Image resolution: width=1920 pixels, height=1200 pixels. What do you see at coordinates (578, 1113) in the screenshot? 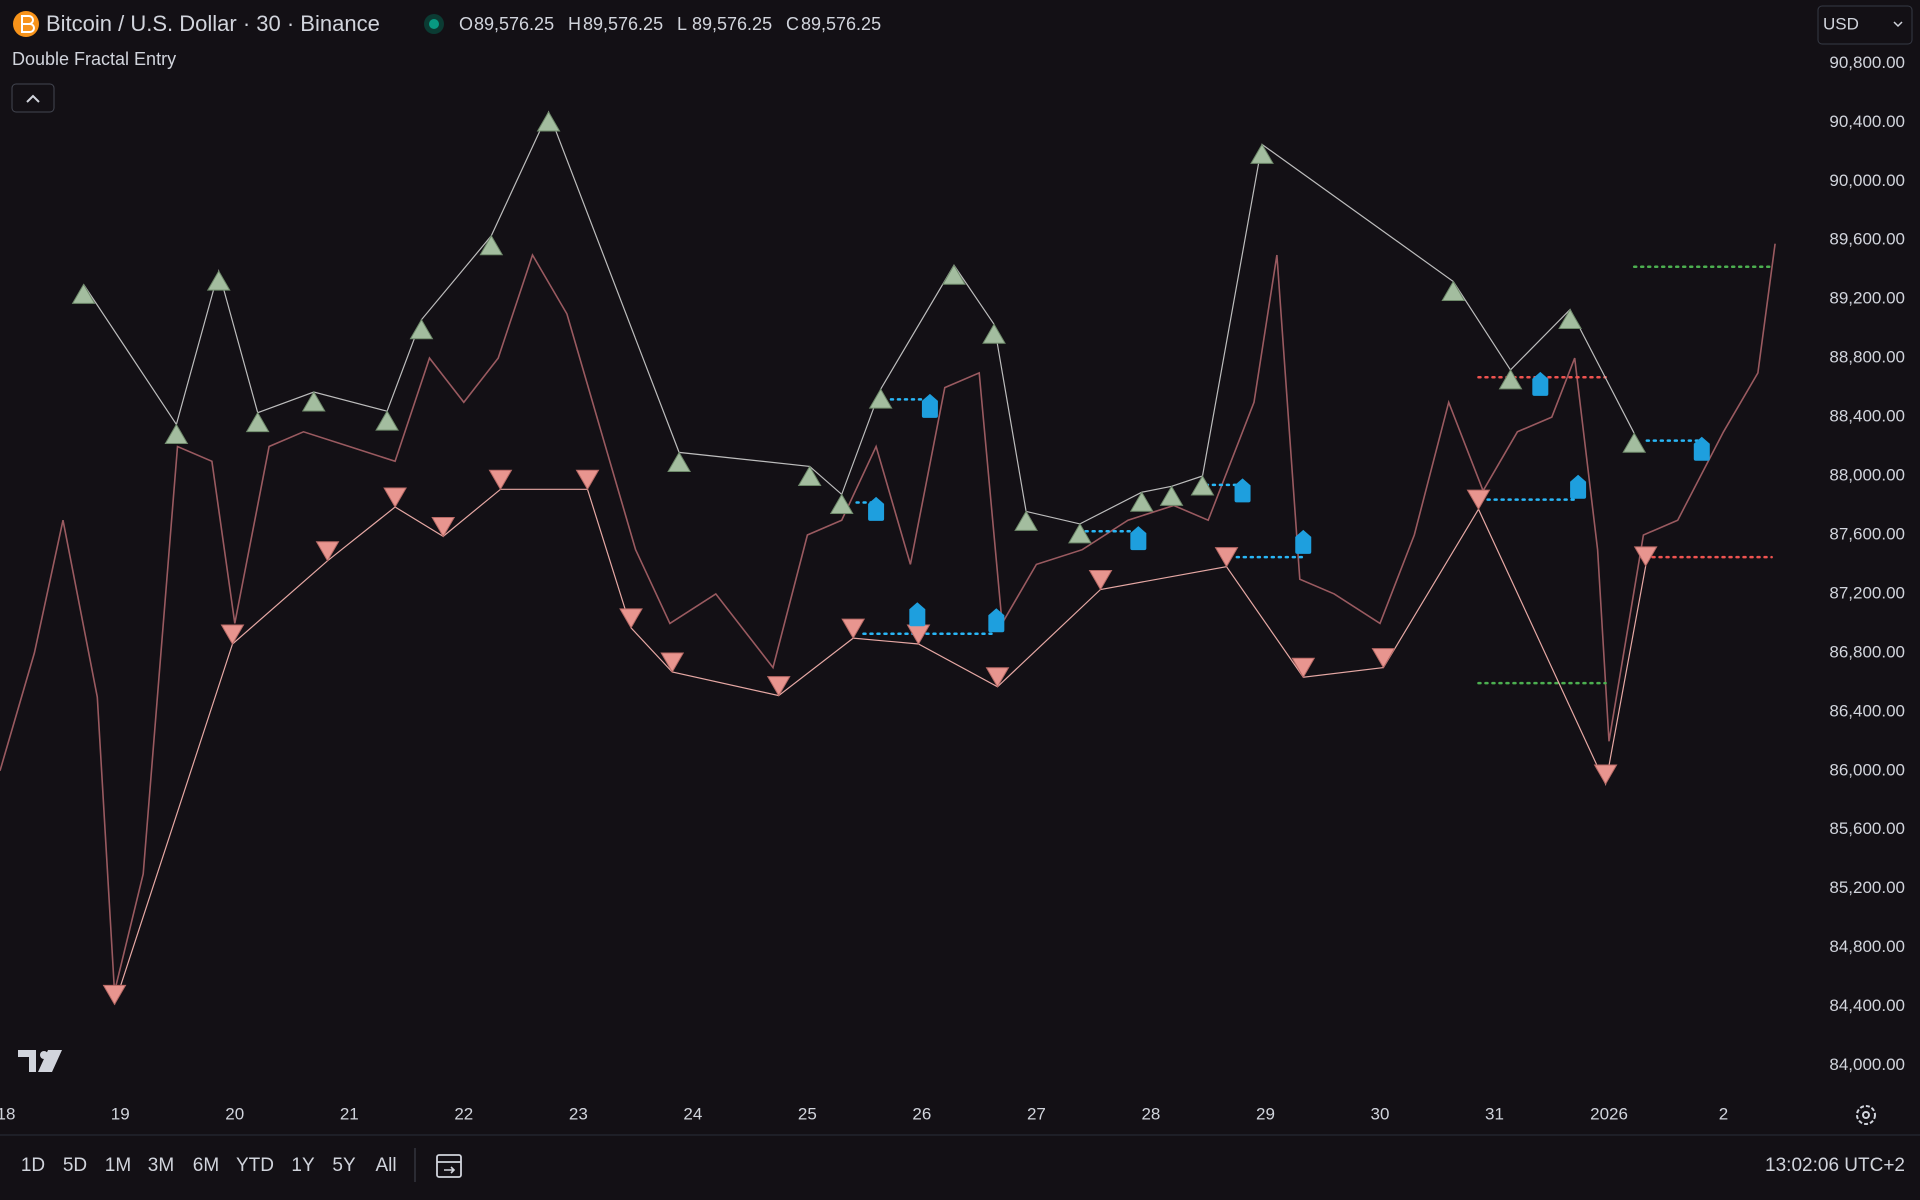
I see `x-tick-label: 23` at bounding box center [578, 1113].